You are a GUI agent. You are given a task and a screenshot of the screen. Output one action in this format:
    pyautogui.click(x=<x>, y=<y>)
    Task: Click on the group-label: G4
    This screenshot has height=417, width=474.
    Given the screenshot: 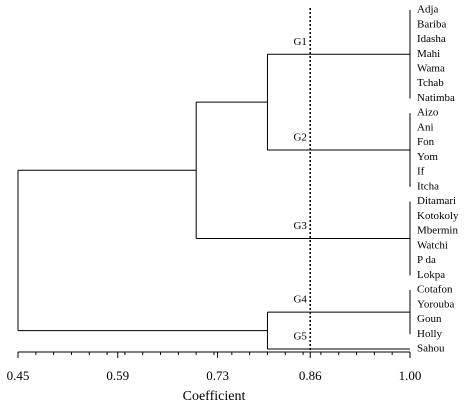 What is the action you would take?
    pyautogui.click(x=300, y=300)
    